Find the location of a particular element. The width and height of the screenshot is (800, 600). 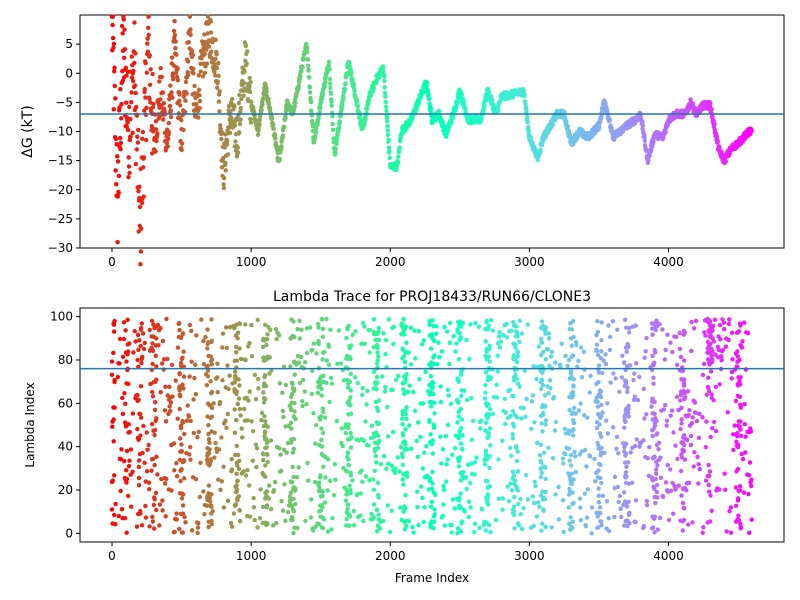

delta-g-x-ticks: 0 1000 2000 3000 4000 is located at coordinates (396, 258).